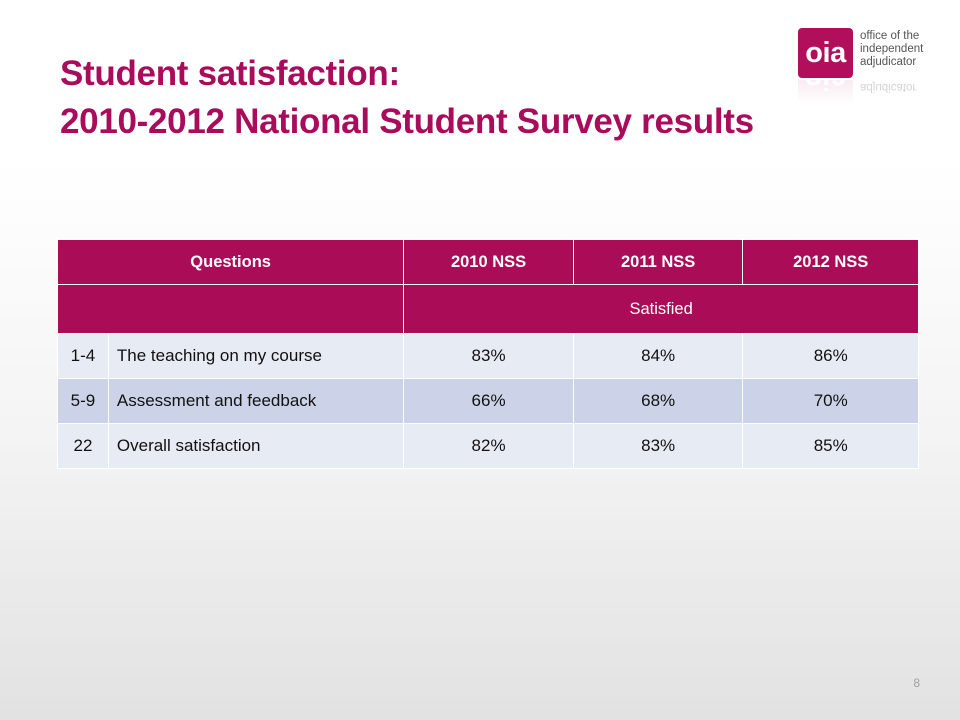 The image size is (960, 720). Describe the element at coordinates (888, 62) in the screenshot. I see `oia-logo-text-line-3: adjudicator` at that location.